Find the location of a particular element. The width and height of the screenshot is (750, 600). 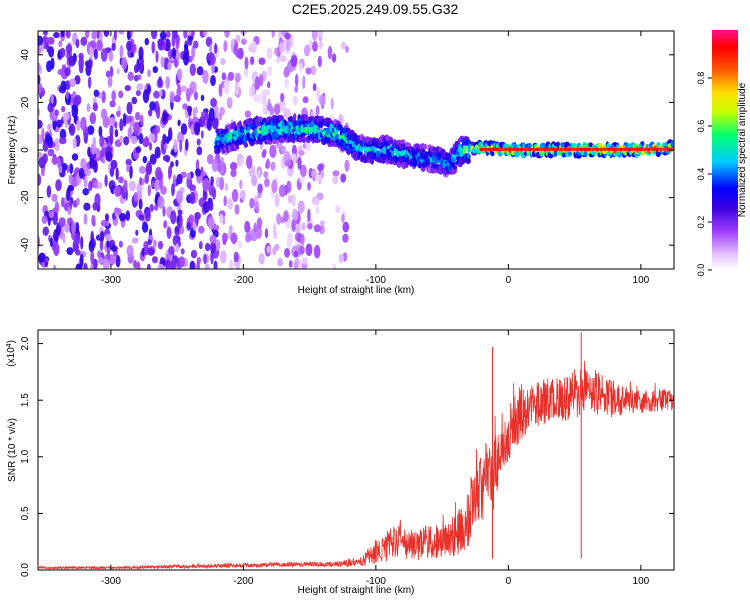

colorbar-label: Normalized spectral amplitude is located at coordinates (742, 149).